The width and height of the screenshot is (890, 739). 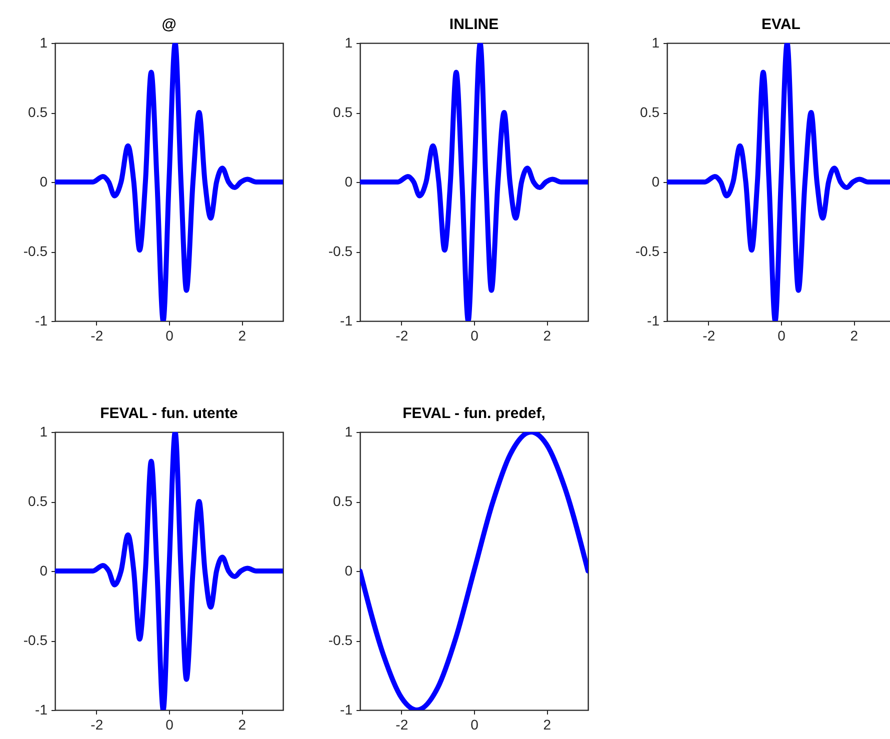 I want to click on chart-title: @, so click(x=169, y=24).